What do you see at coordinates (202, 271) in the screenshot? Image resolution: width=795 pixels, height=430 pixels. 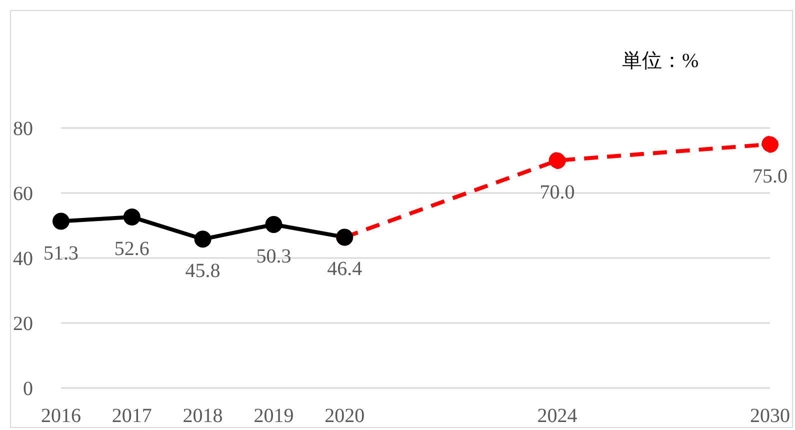 I see `data-label: 45.8` at bounding box center [202, 271].